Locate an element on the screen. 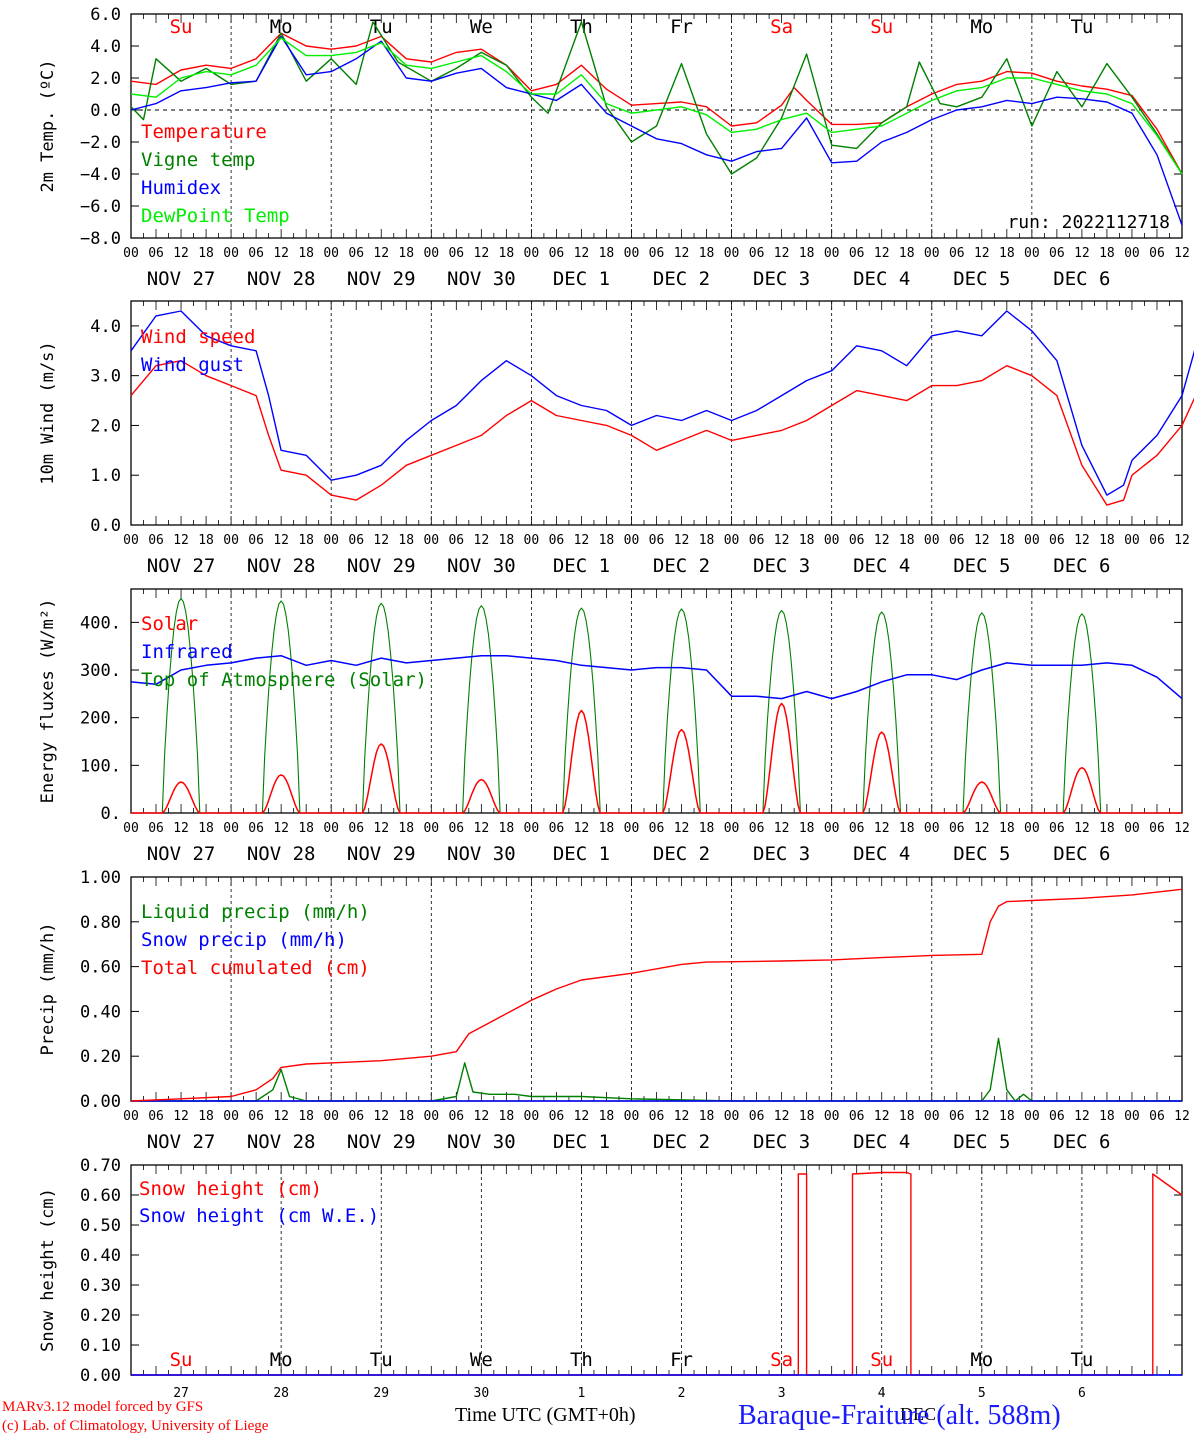  temp-y-tick-label: 4.0 is located at coordinates (105, 47).